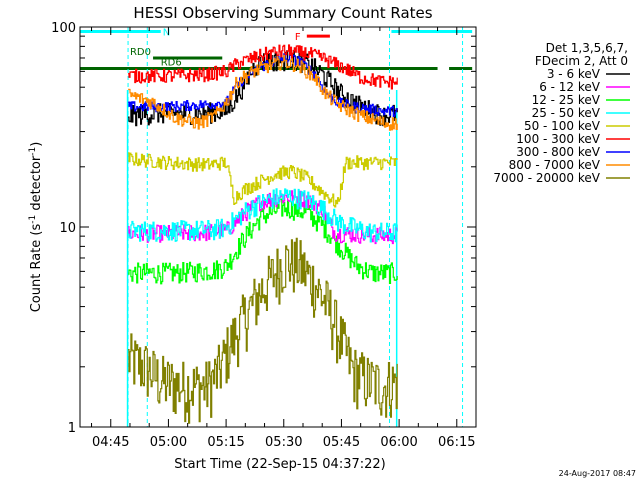 Image resolution: width=640 pixels, height=480 pixels. Describe the element at coordinates (456, 442) in the screenshot. I see `x-tick-label: 06:15` at that location.